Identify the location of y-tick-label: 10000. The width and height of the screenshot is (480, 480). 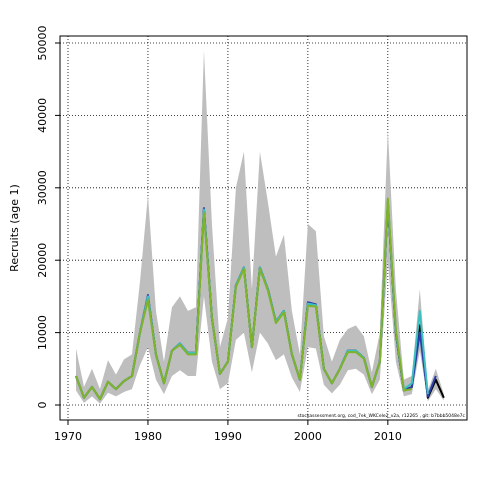
(42, 332).